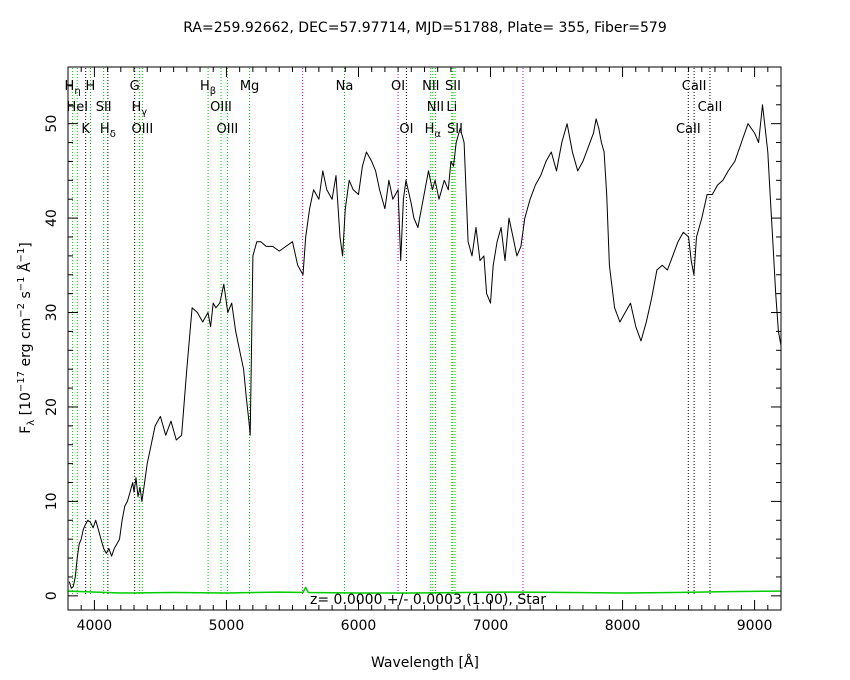 This screenshot has height=680, width=850. What do you see at coordinates (425, 662) in the screenshot?
I see `x-axis-label: Wavelength [Å]` at bounding box center [425, 662].